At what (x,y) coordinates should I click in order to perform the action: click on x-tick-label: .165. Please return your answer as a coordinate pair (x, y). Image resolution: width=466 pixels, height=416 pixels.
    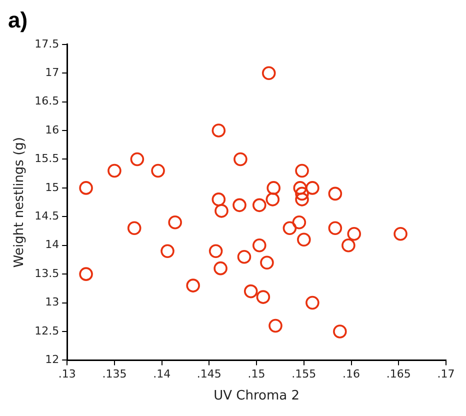
    Looking at the image, I should click on (398, 374).